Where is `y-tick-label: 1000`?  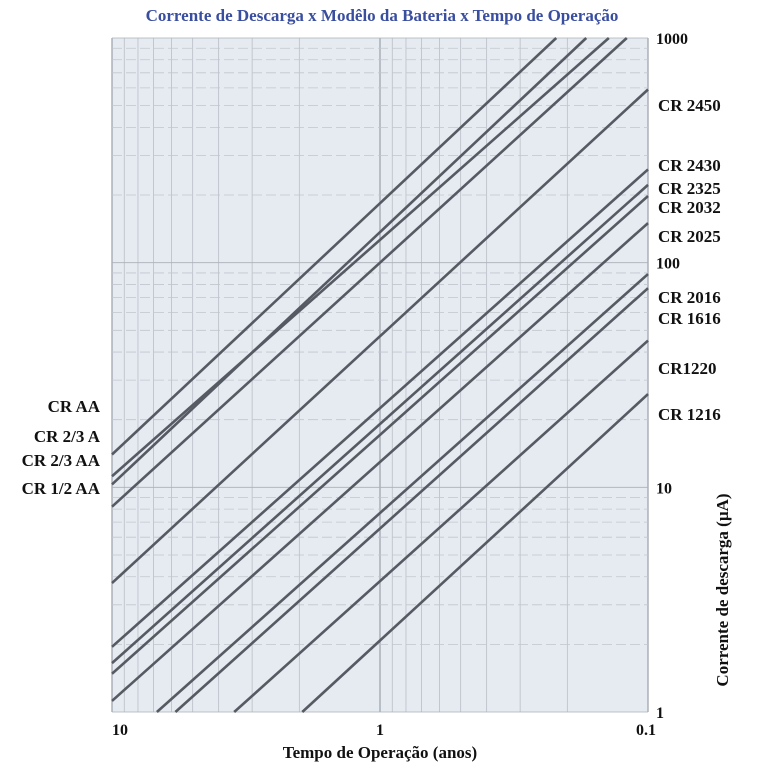 y-tick-label: 1000 is located at coordinates (672, 39).